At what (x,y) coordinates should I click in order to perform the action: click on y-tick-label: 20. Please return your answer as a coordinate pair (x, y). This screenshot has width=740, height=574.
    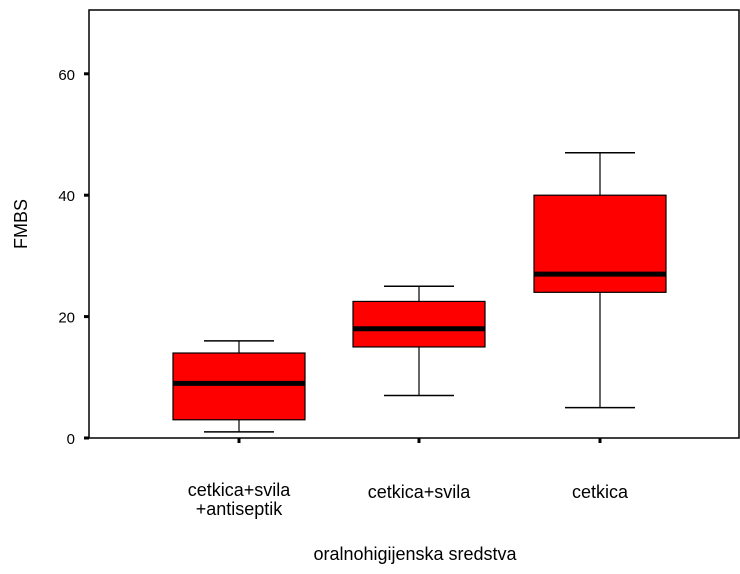
    Looking at the image, I should click on (66, 318).